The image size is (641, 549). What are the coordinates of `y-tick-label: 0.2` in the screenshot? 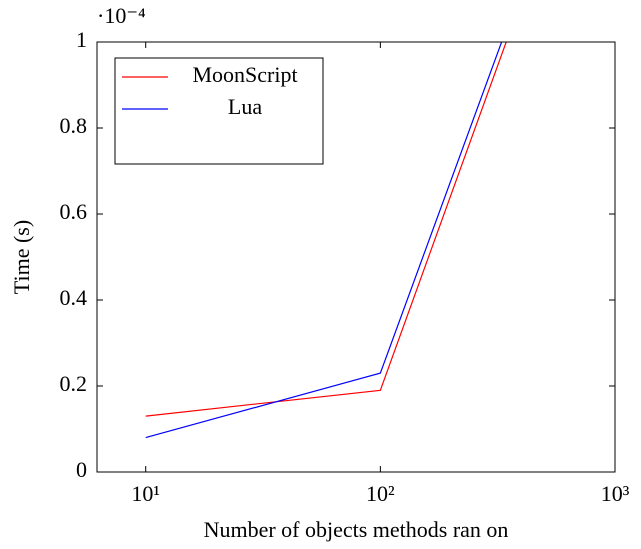 It's located at (74, 383).